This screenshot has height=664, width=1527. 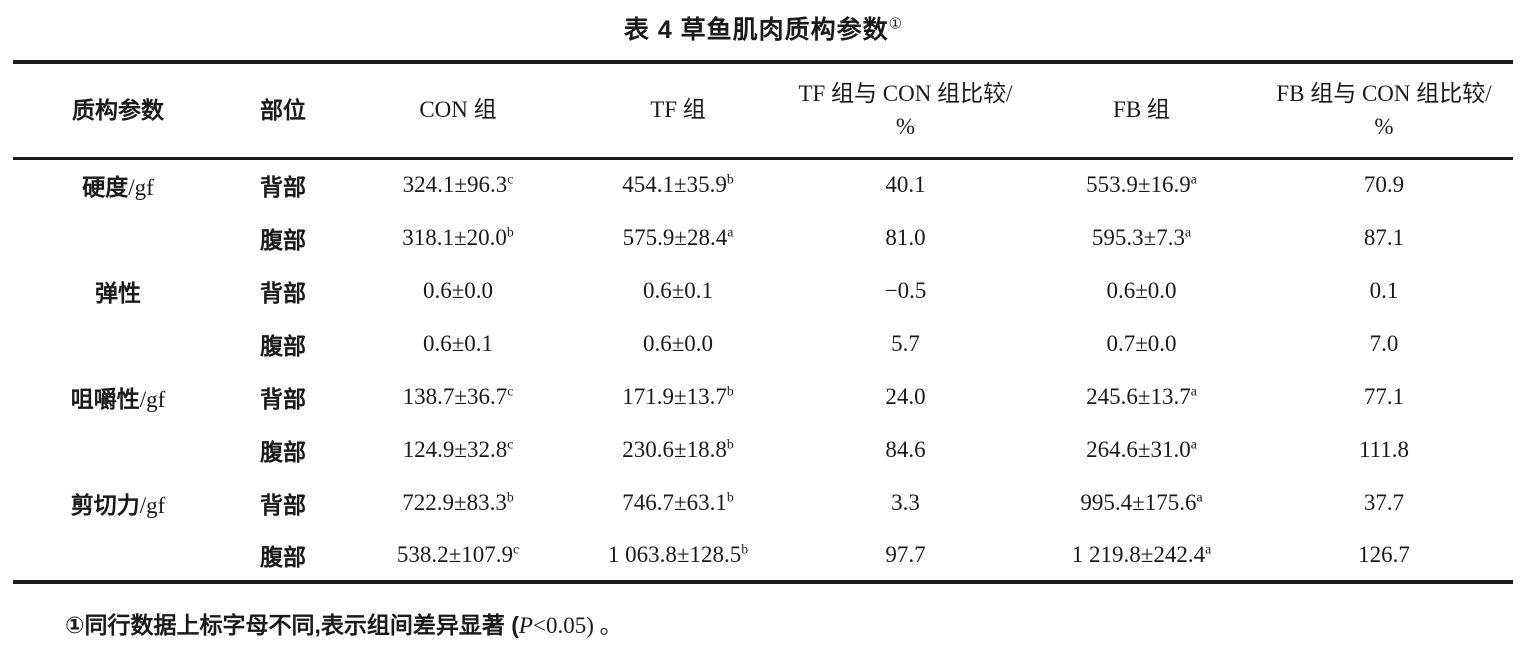 I want to click on cell-tf-vs-con-pct: −0.5, so click(x=905, y=290).